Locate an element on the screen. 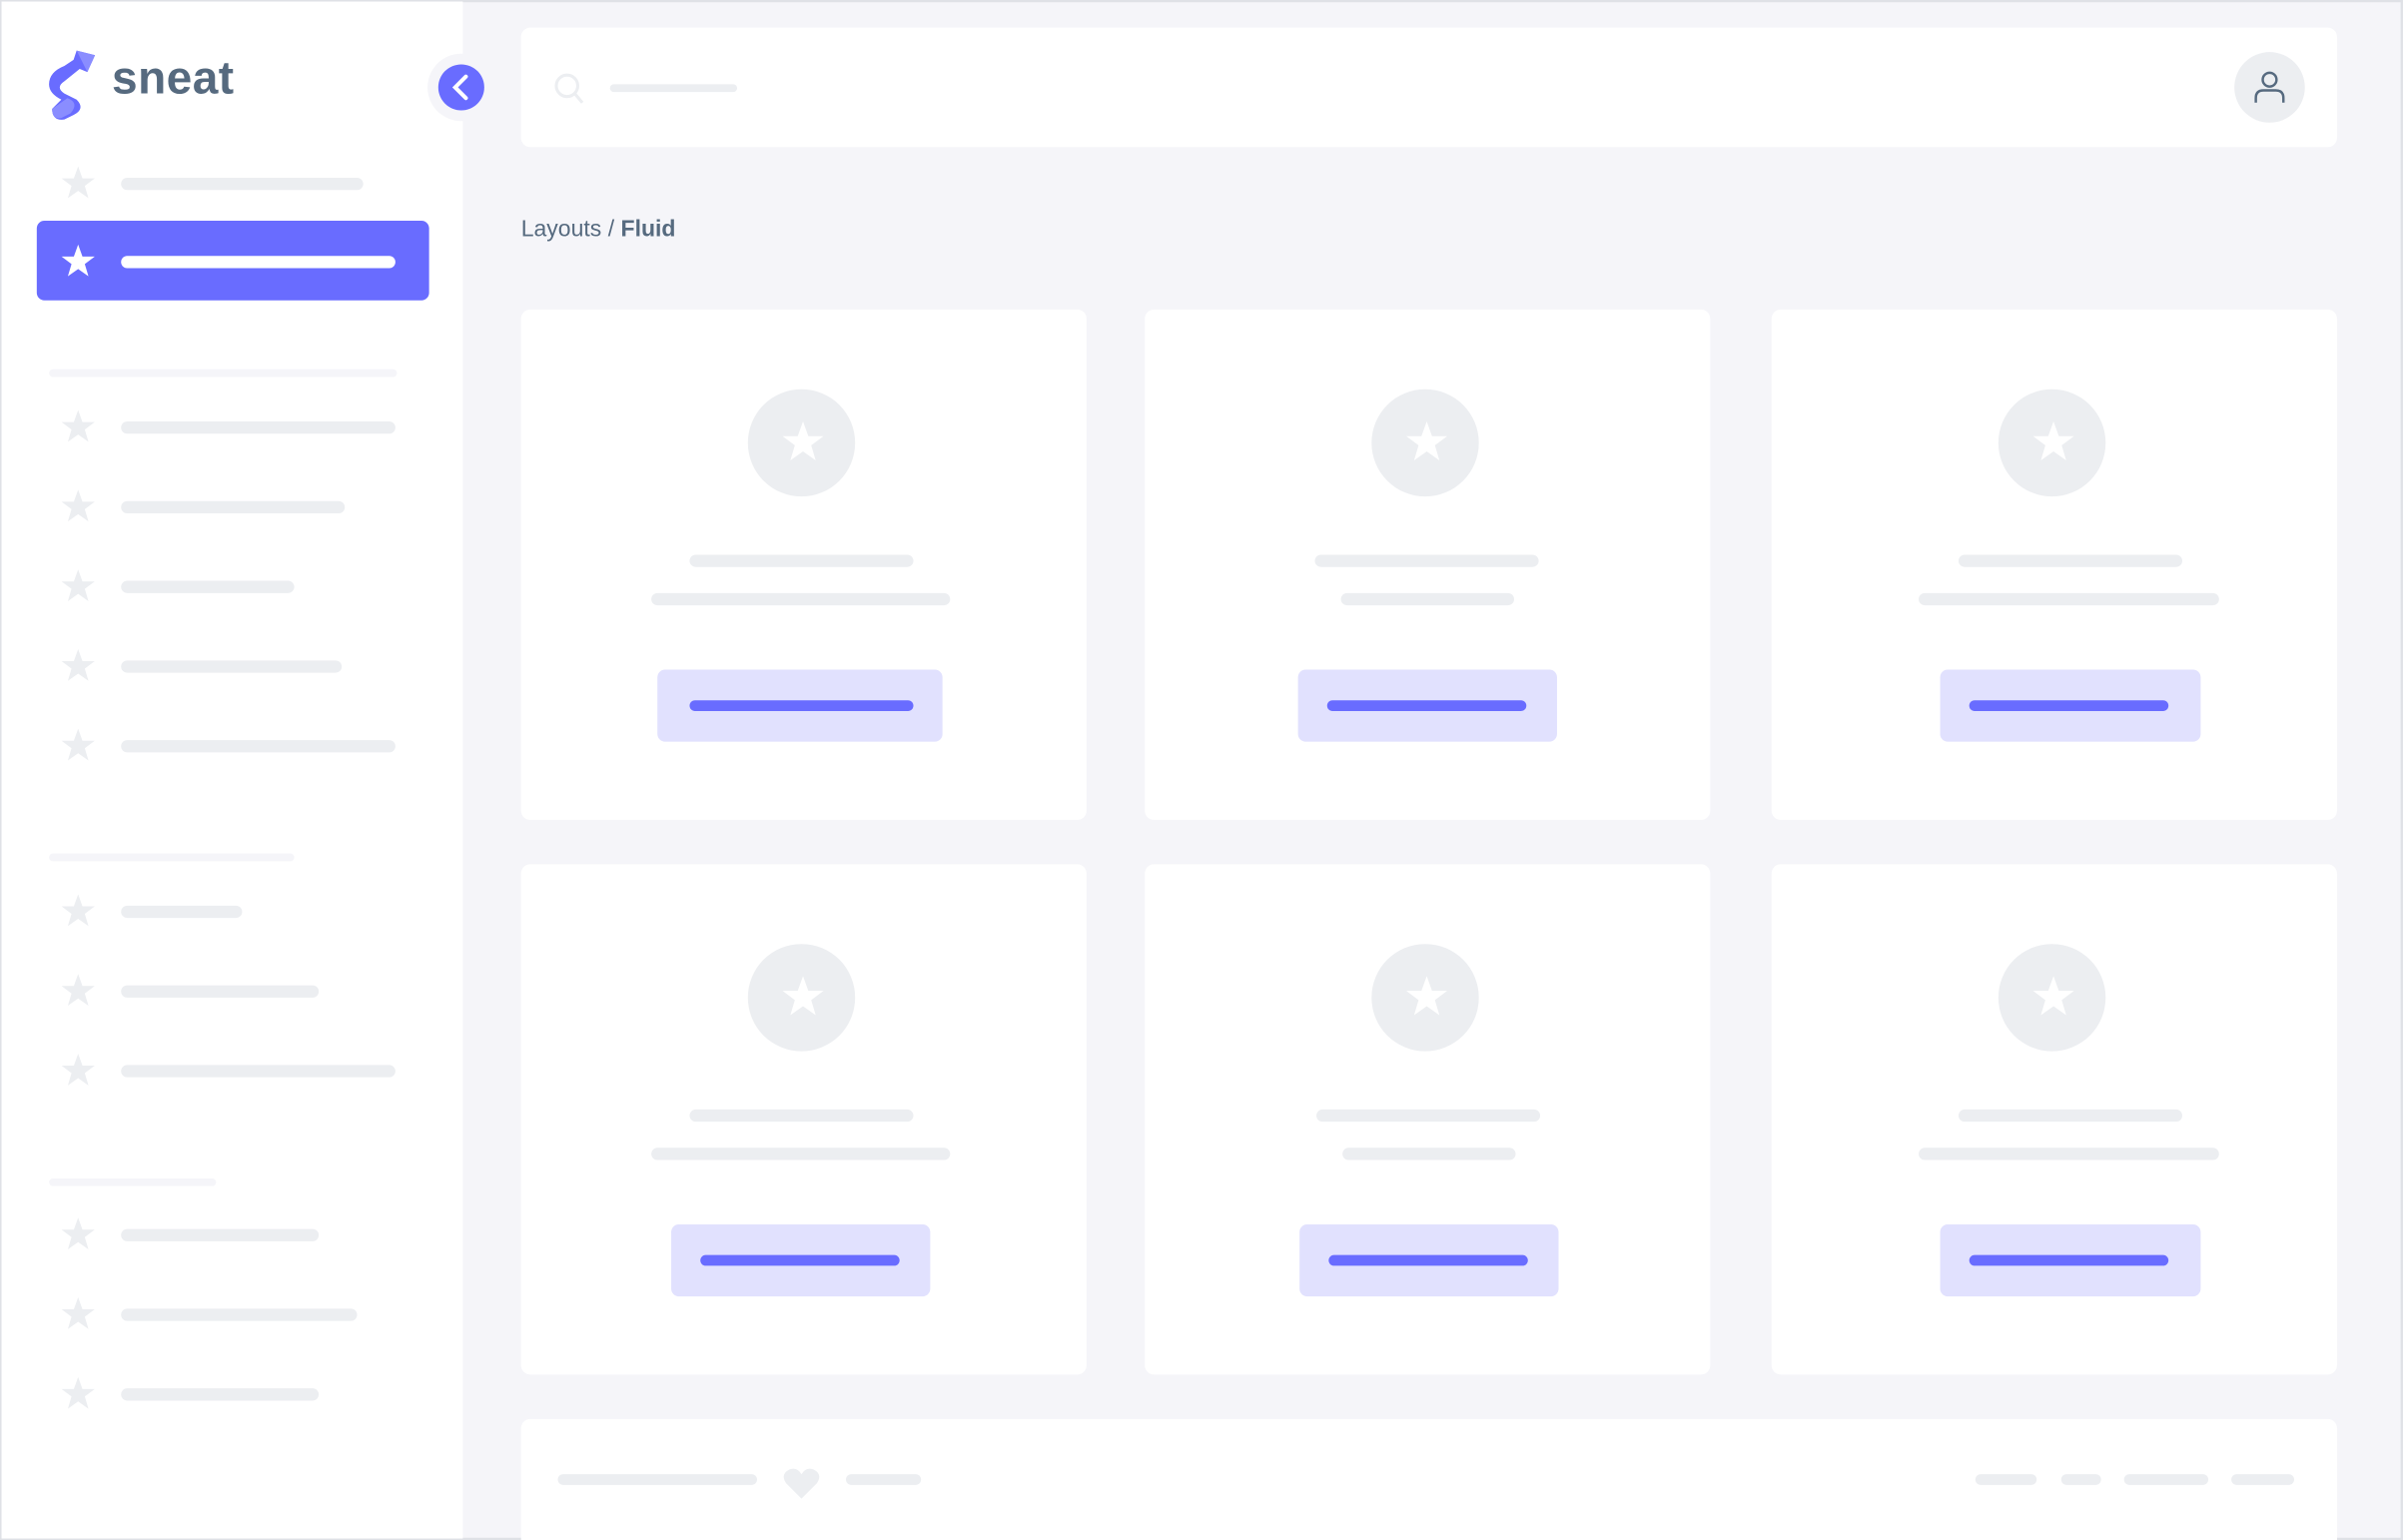 This screenshot has width=2403, height=1540. user-icon is located at coordinates (2269, 87).